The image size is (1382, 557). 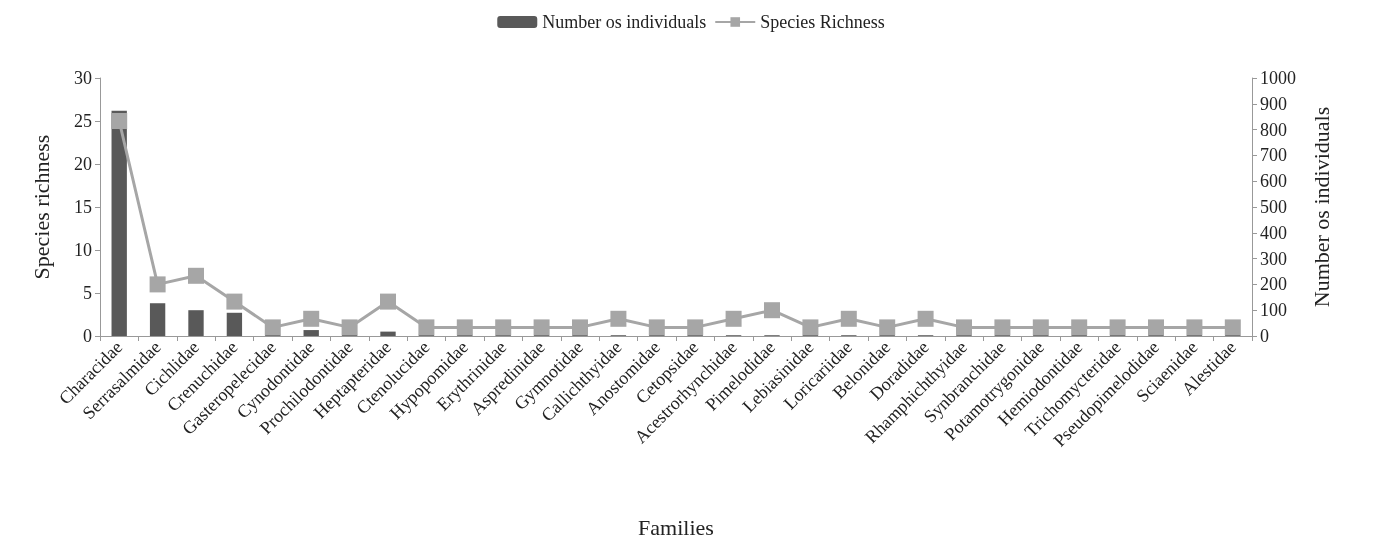 I want to click on y-tick-label: 0, so click(x=87, y=336).